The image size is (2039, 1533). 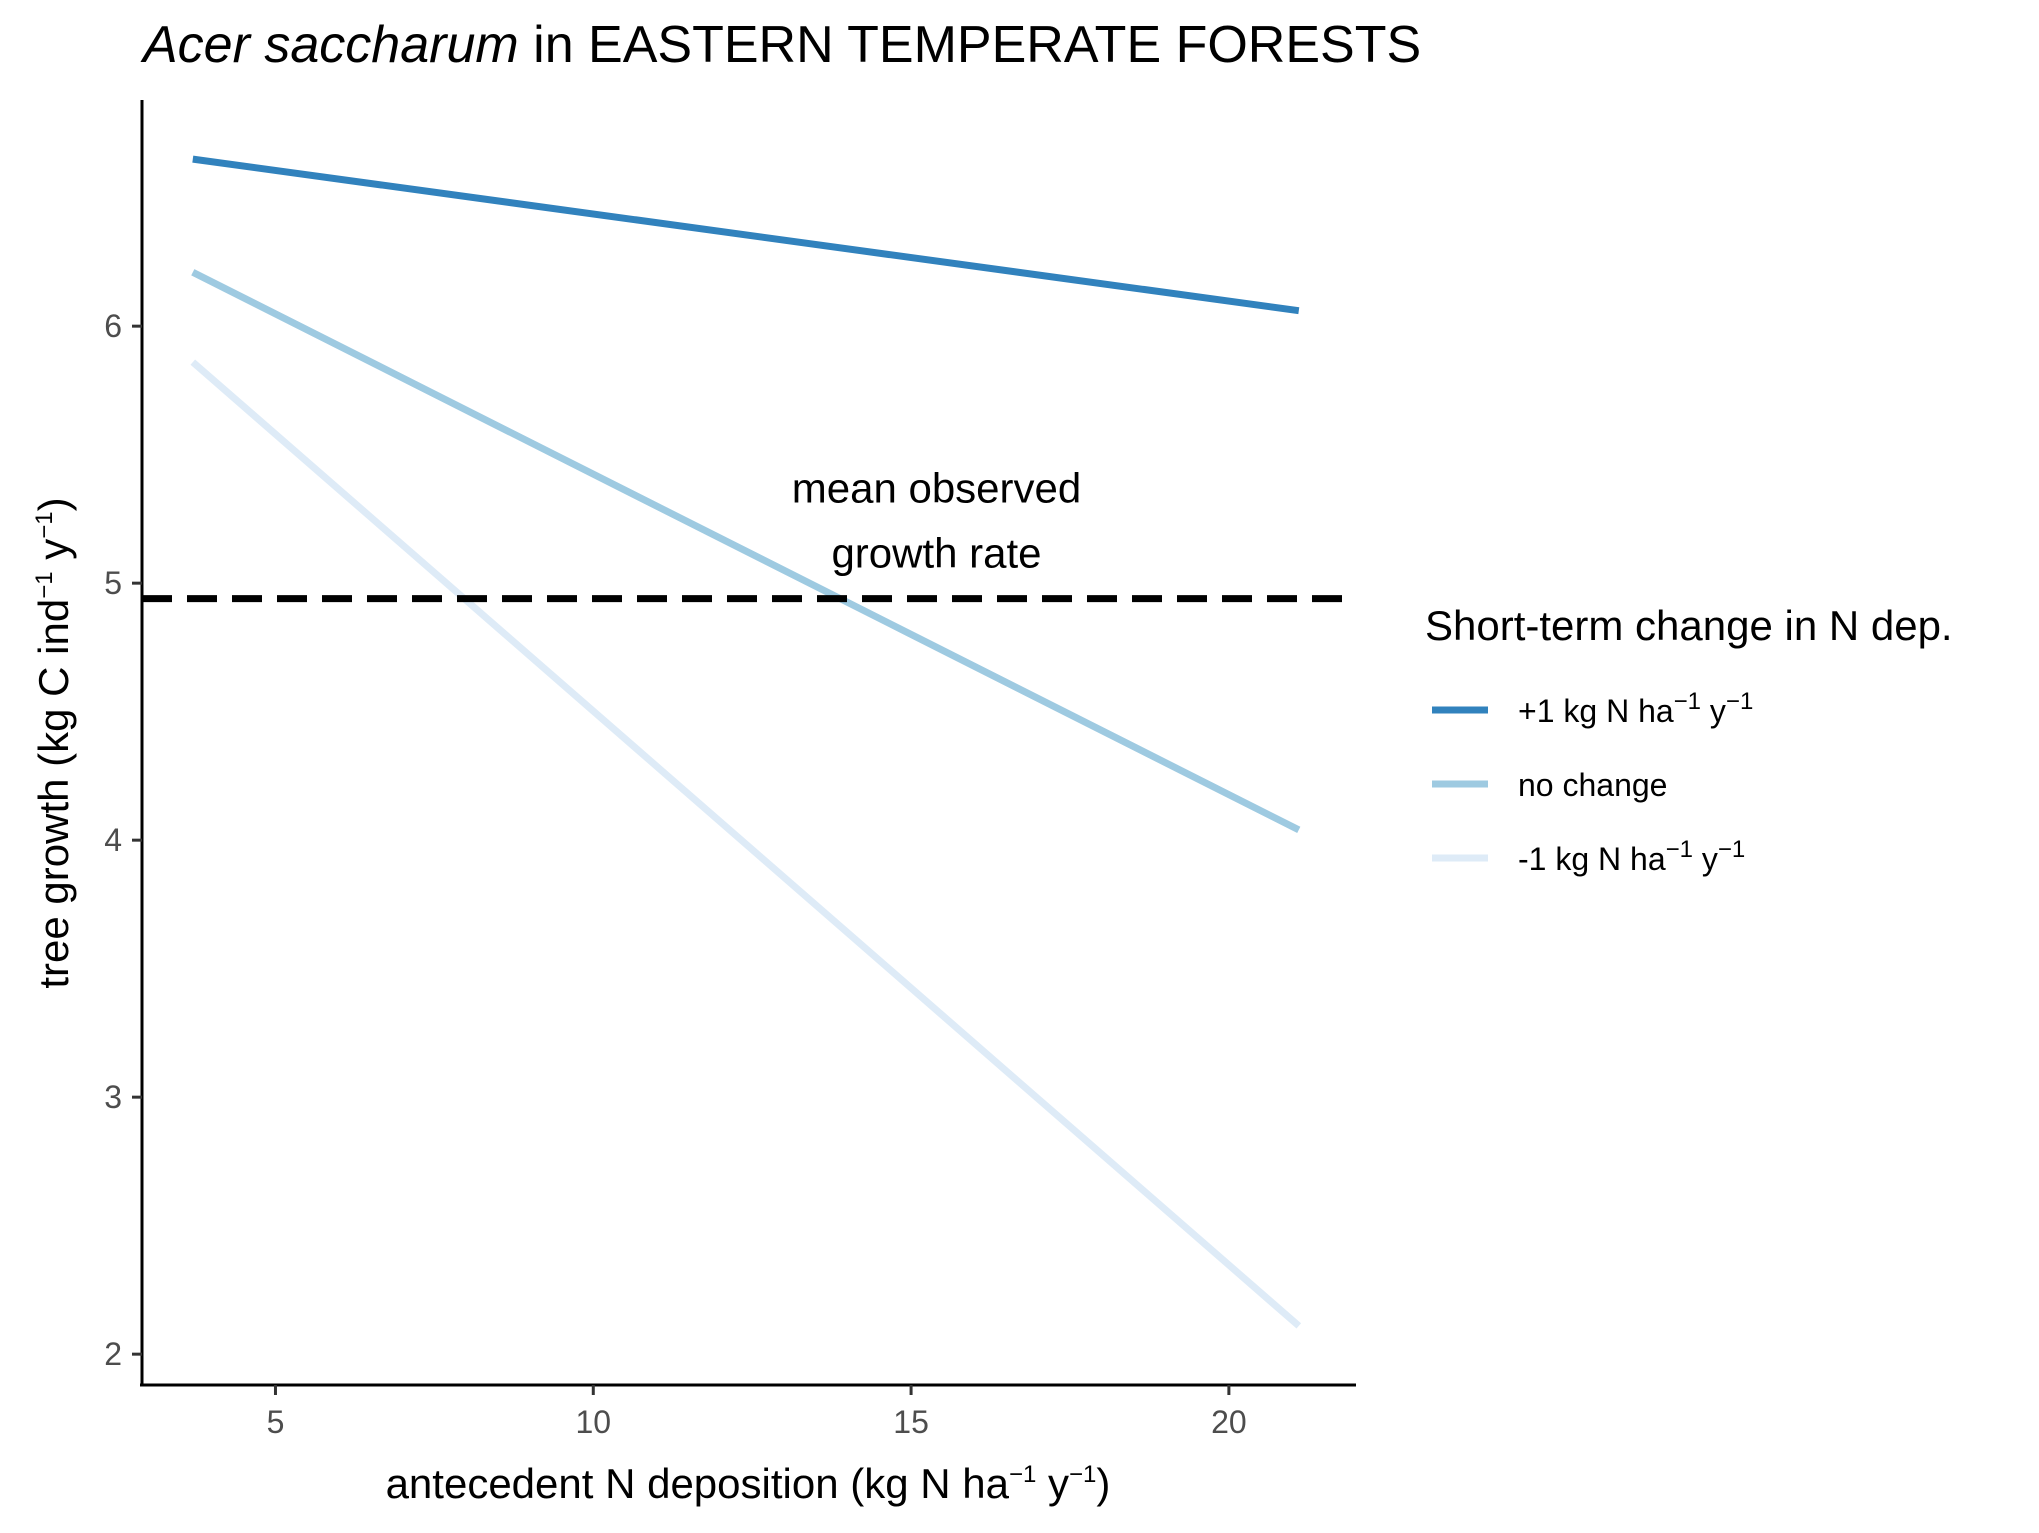 I want to click on y-tick-label: 2, so click(x=113, y=1354).